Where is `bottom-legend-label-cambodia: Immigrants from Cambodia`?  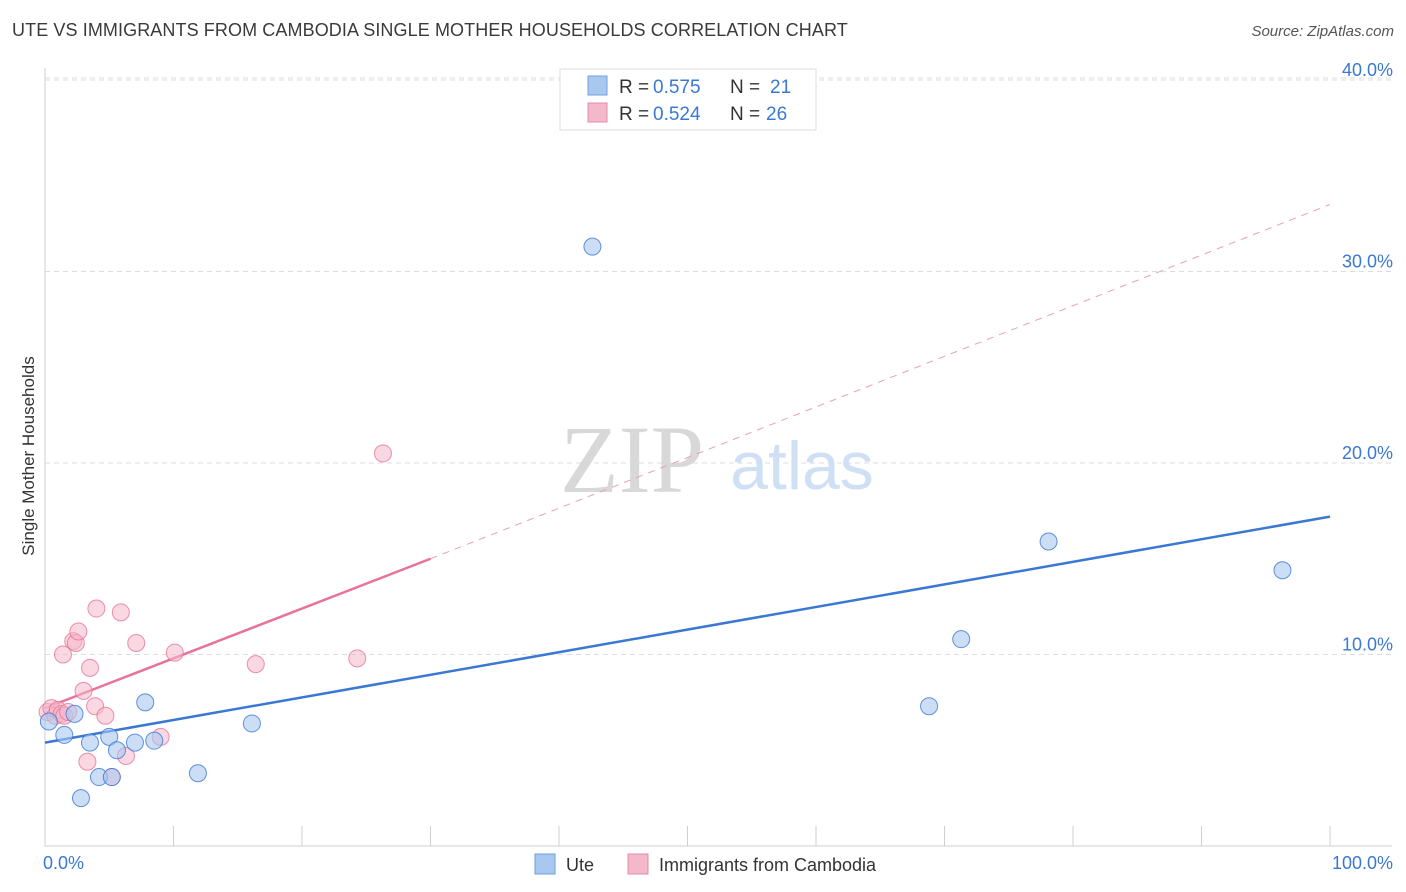 bottom-legend-label-cambodia: Immigrants from Cambodia is located at coordinates (768, 865).